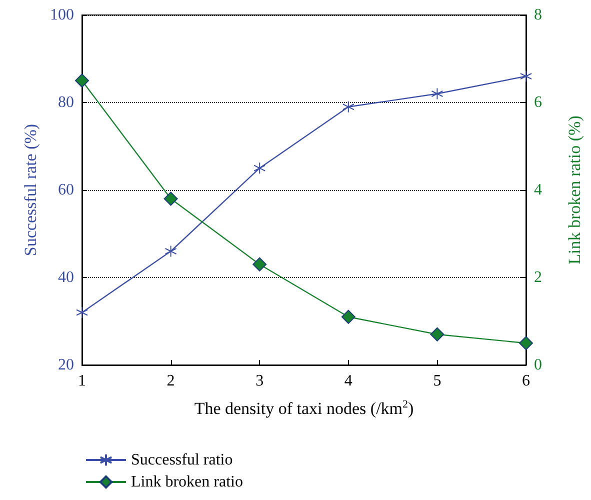 This screenshot has height=500, width=591. What do you see at coordinates (526, 381) in the screenshot?
I see `x-tick-label: 6` at bounding box center [526, 381].